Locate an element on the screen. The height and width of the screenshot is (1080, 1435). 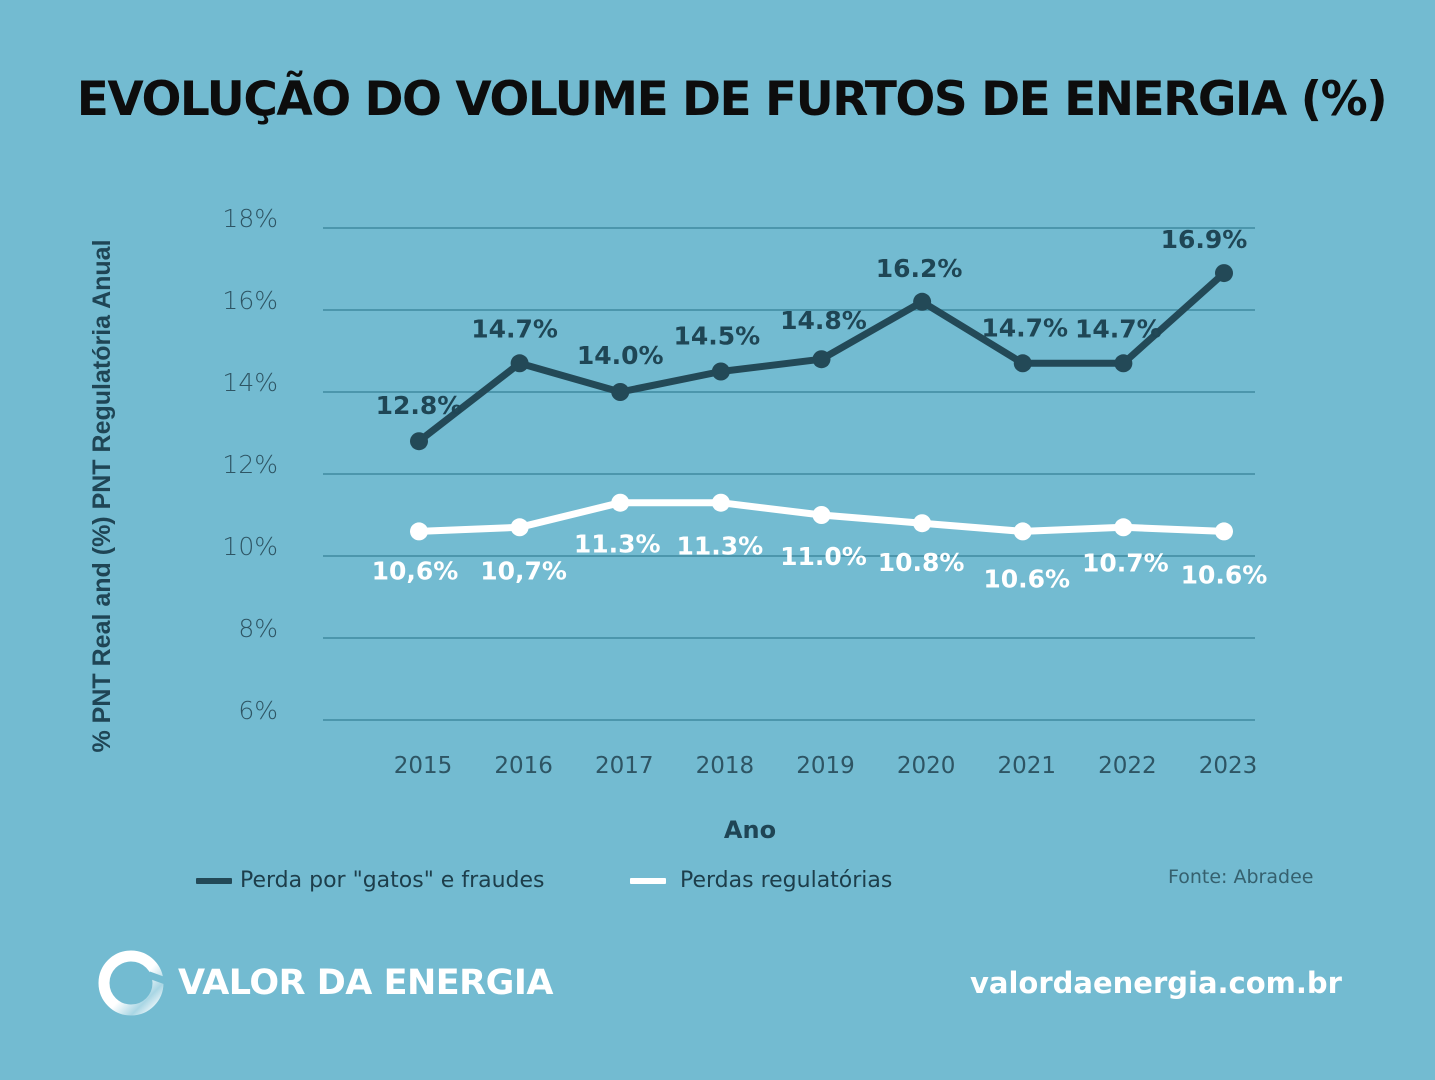
y-tick-label: 12% is located at coordinates (250, 464).